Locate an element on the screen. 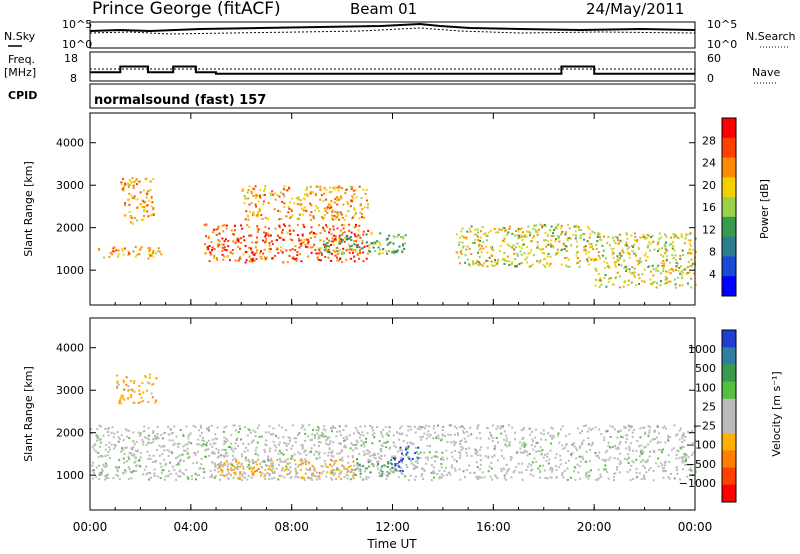  colorbar-frame is located at coordinates (729, 207).